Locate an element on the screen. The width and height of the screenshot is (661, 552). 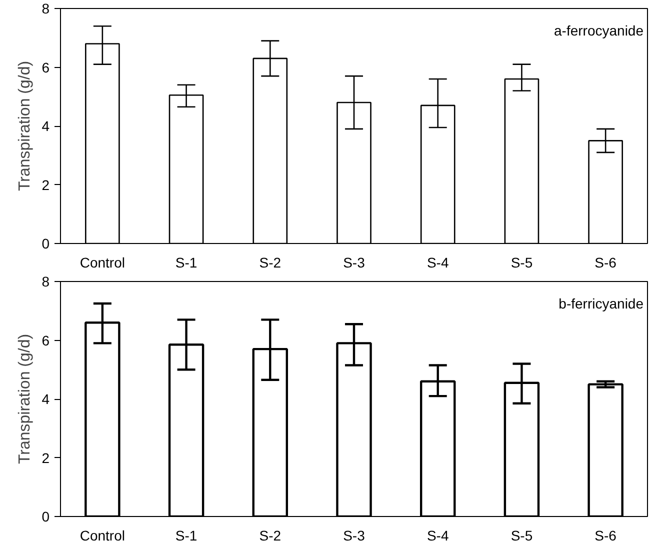
annotation: b-ferricyanide is located at coordinates (601, 304).